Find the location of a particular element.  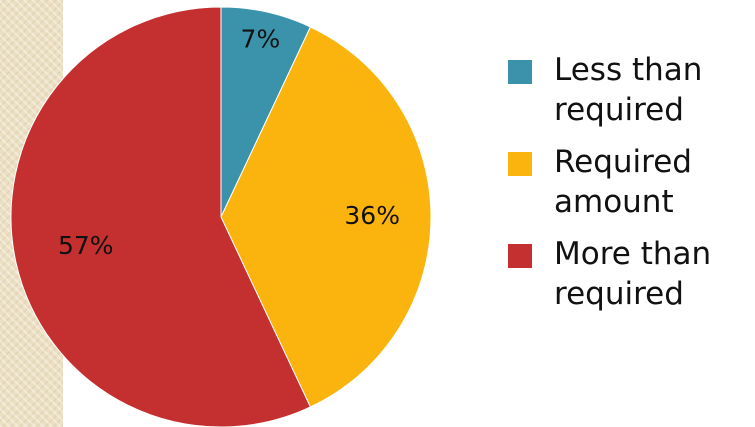

legend-item-more-than-required: More than required is located at coordinates (630, 274).